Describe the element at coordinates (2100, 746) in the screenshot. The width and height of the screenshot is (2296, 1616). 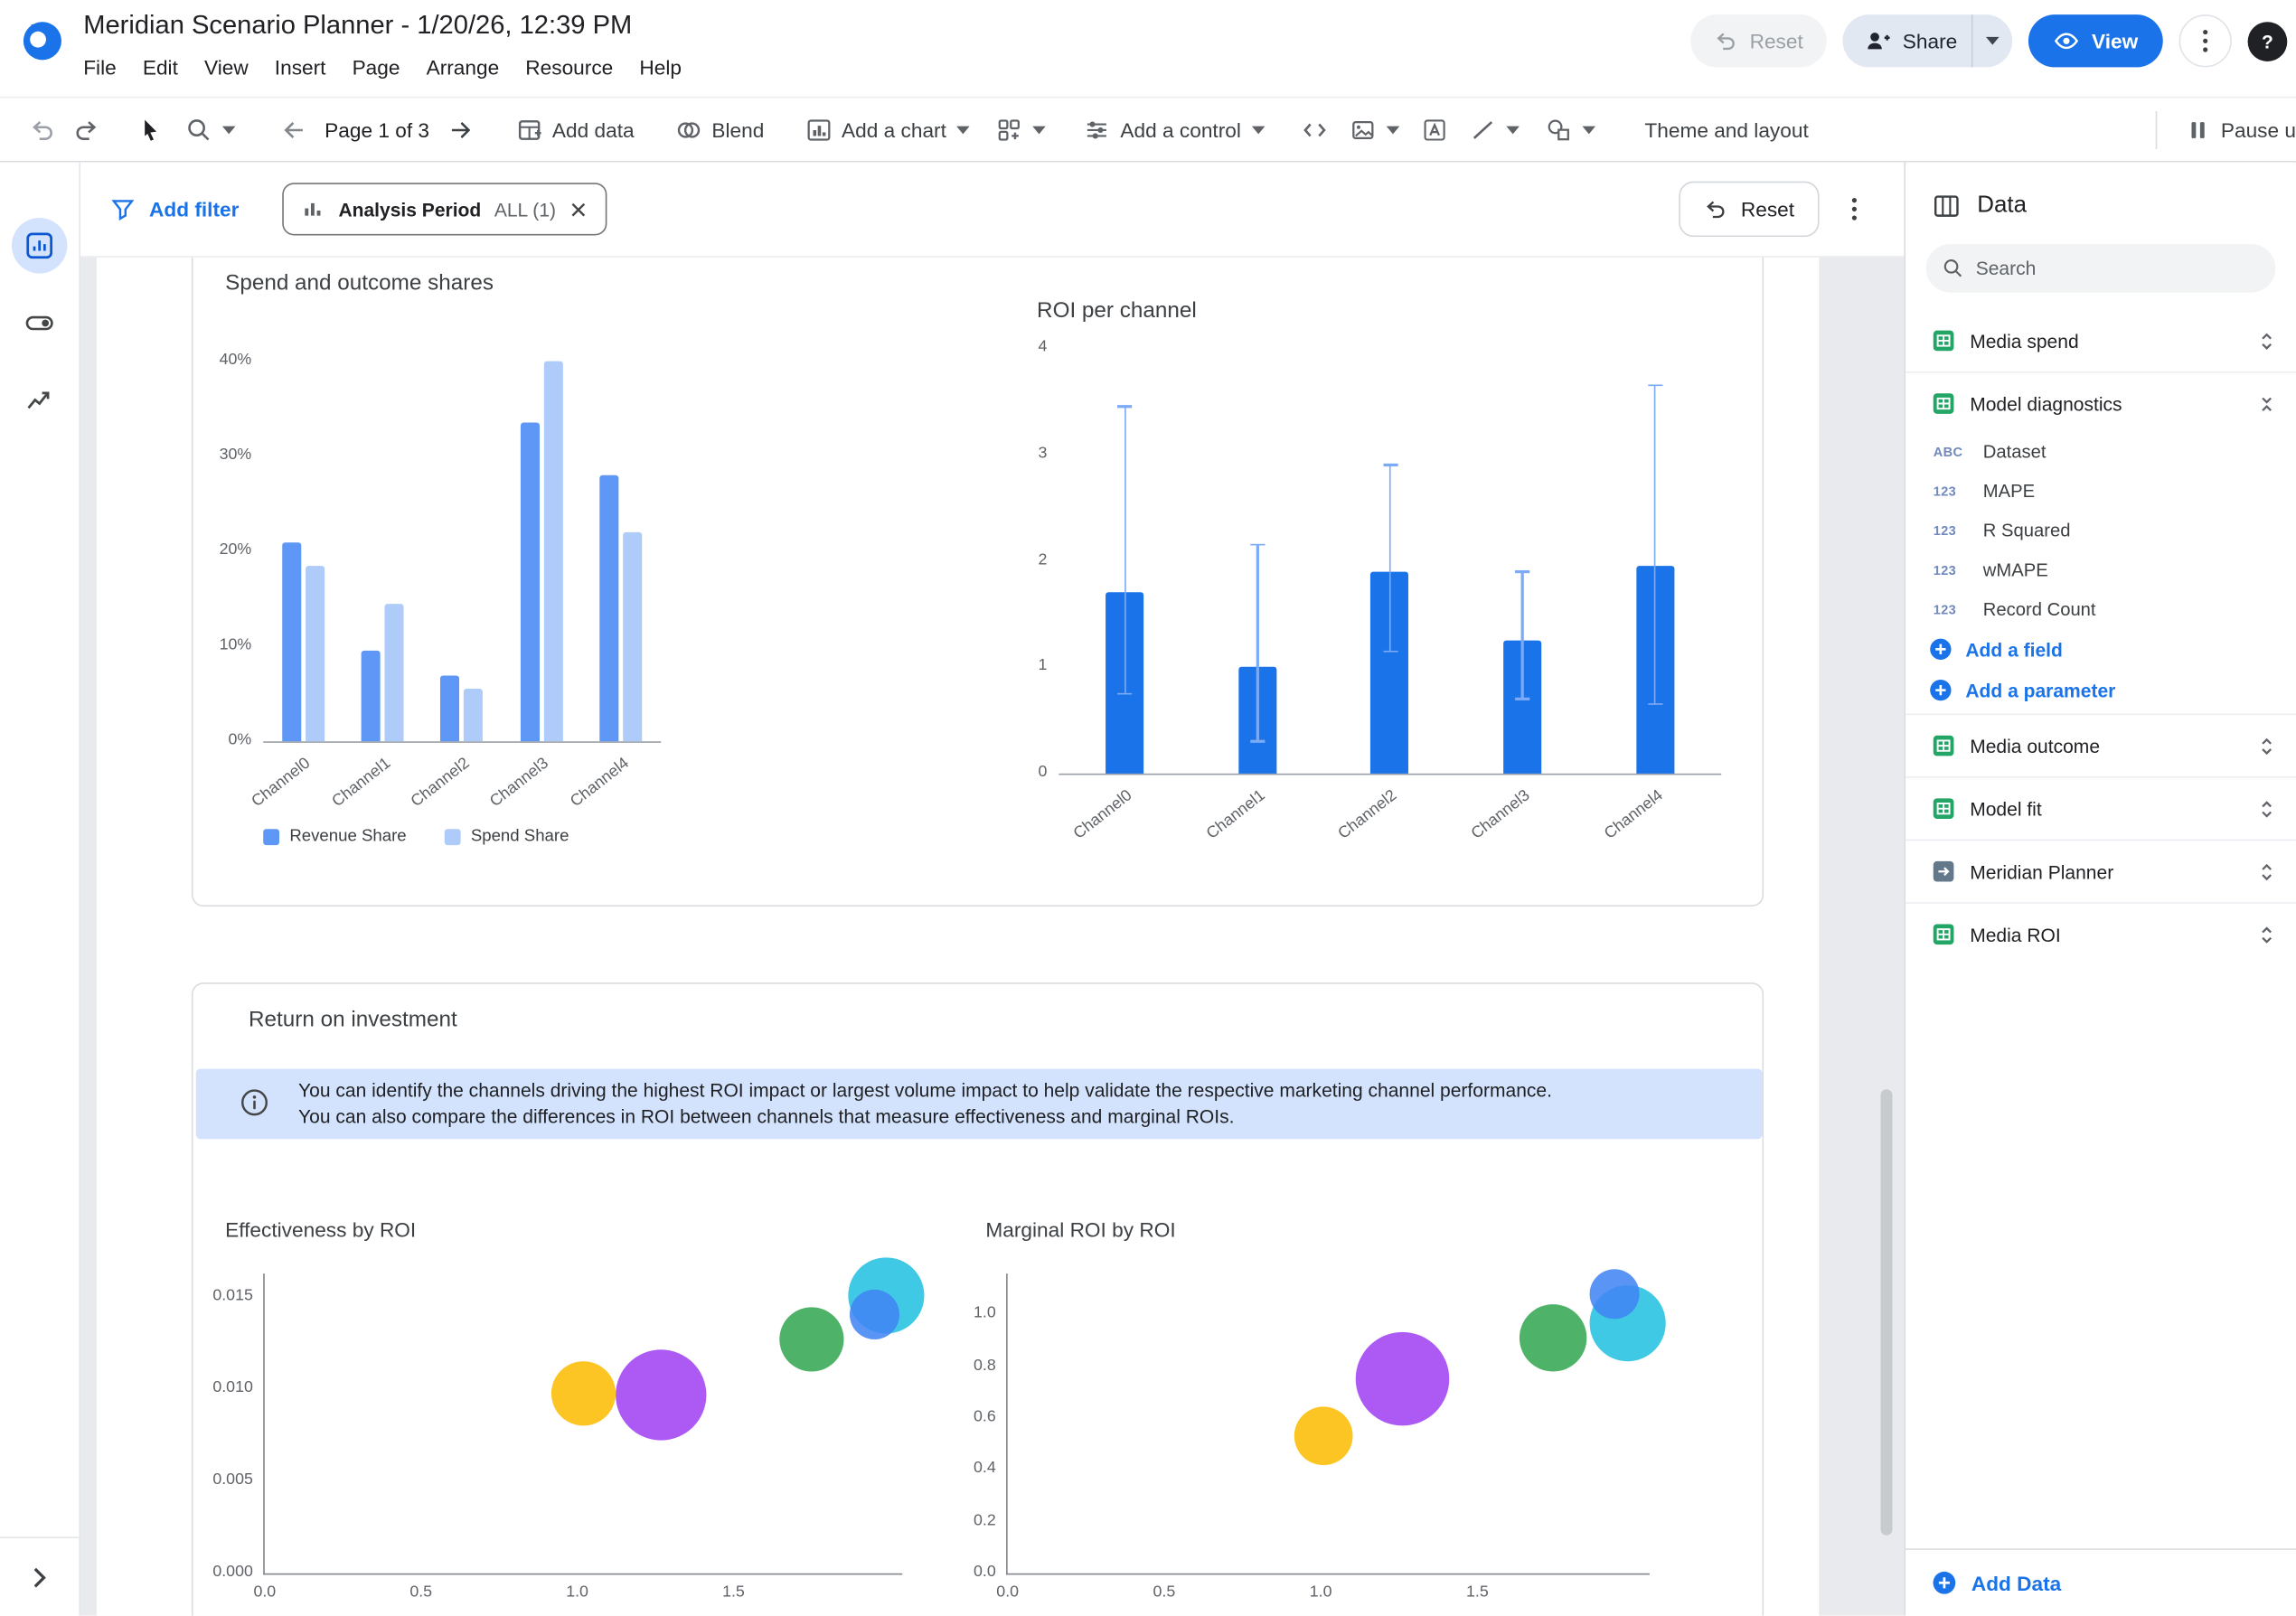
I see `data-source-media-outcome: Media outcome` at that location.